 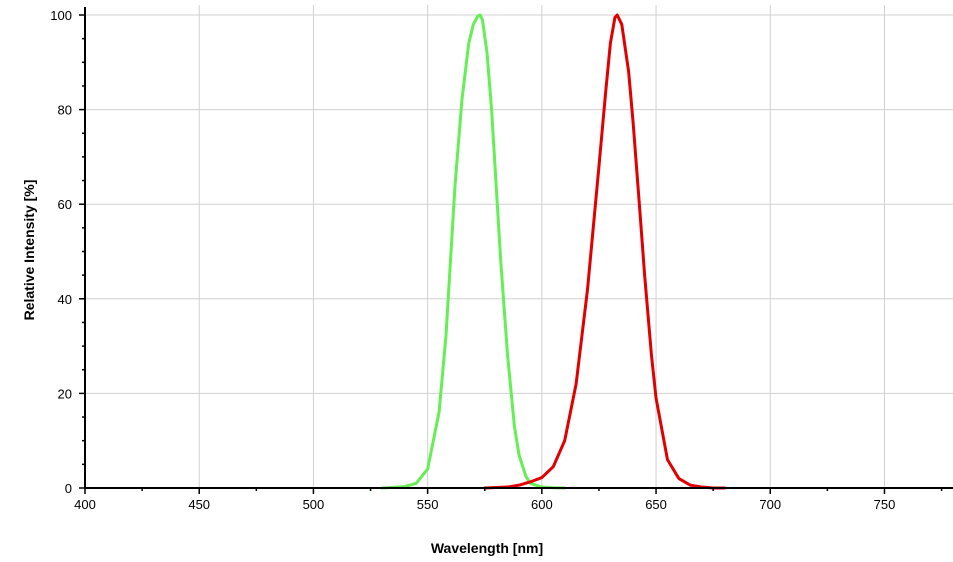 I want to click on x-tick-label: 750, so click(x=885, y=504).